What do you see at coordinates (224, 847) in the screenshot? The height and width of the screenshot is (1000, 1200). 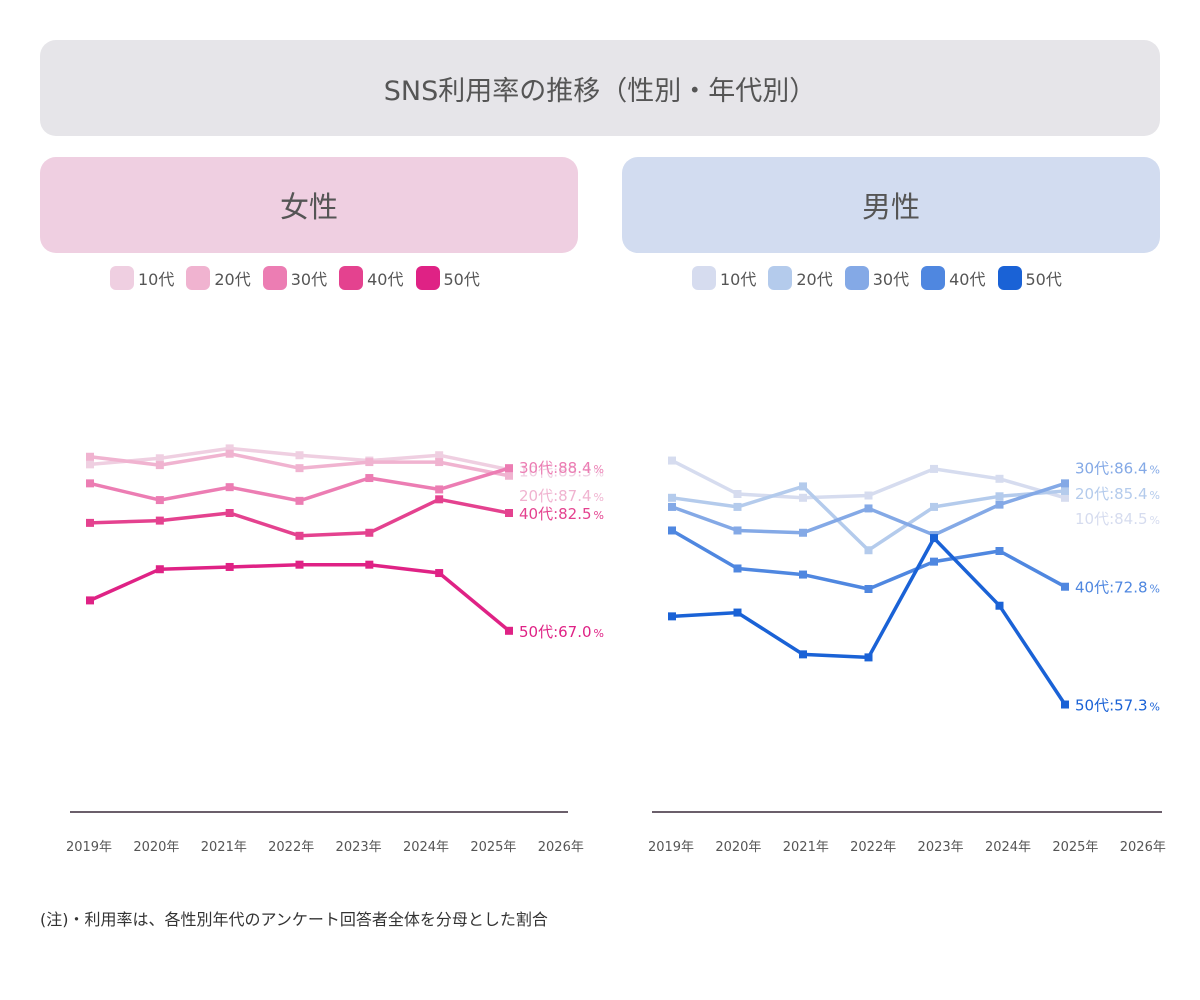 I see `female-x-tick-label: 2021年` at bounding box center [224, 847].